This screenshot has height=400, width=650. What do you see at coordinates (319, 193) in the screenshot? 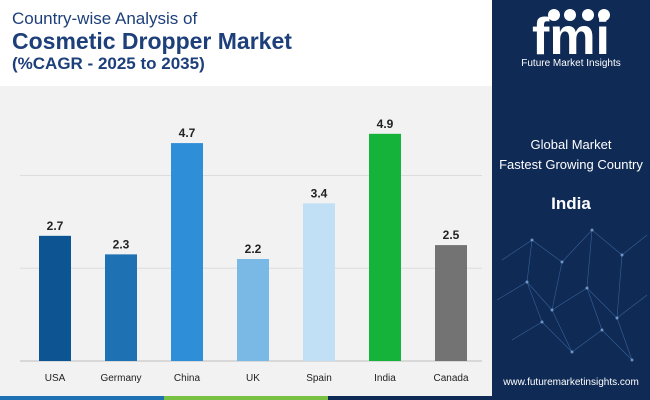
I see `data-label-spain: 3.4` at bounding box center [319, 193].